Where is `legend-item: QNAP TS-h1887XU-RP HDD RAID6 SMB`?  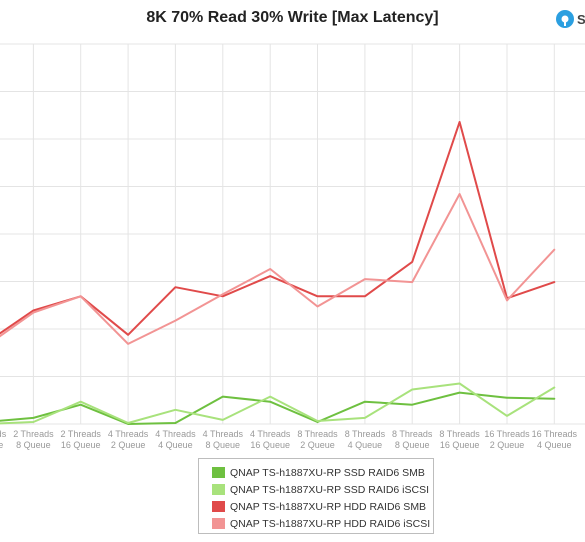 legend-item: QNAP TS-h1887XU-RP HDD RAID6 SMB is located at coordinates (322, 506).